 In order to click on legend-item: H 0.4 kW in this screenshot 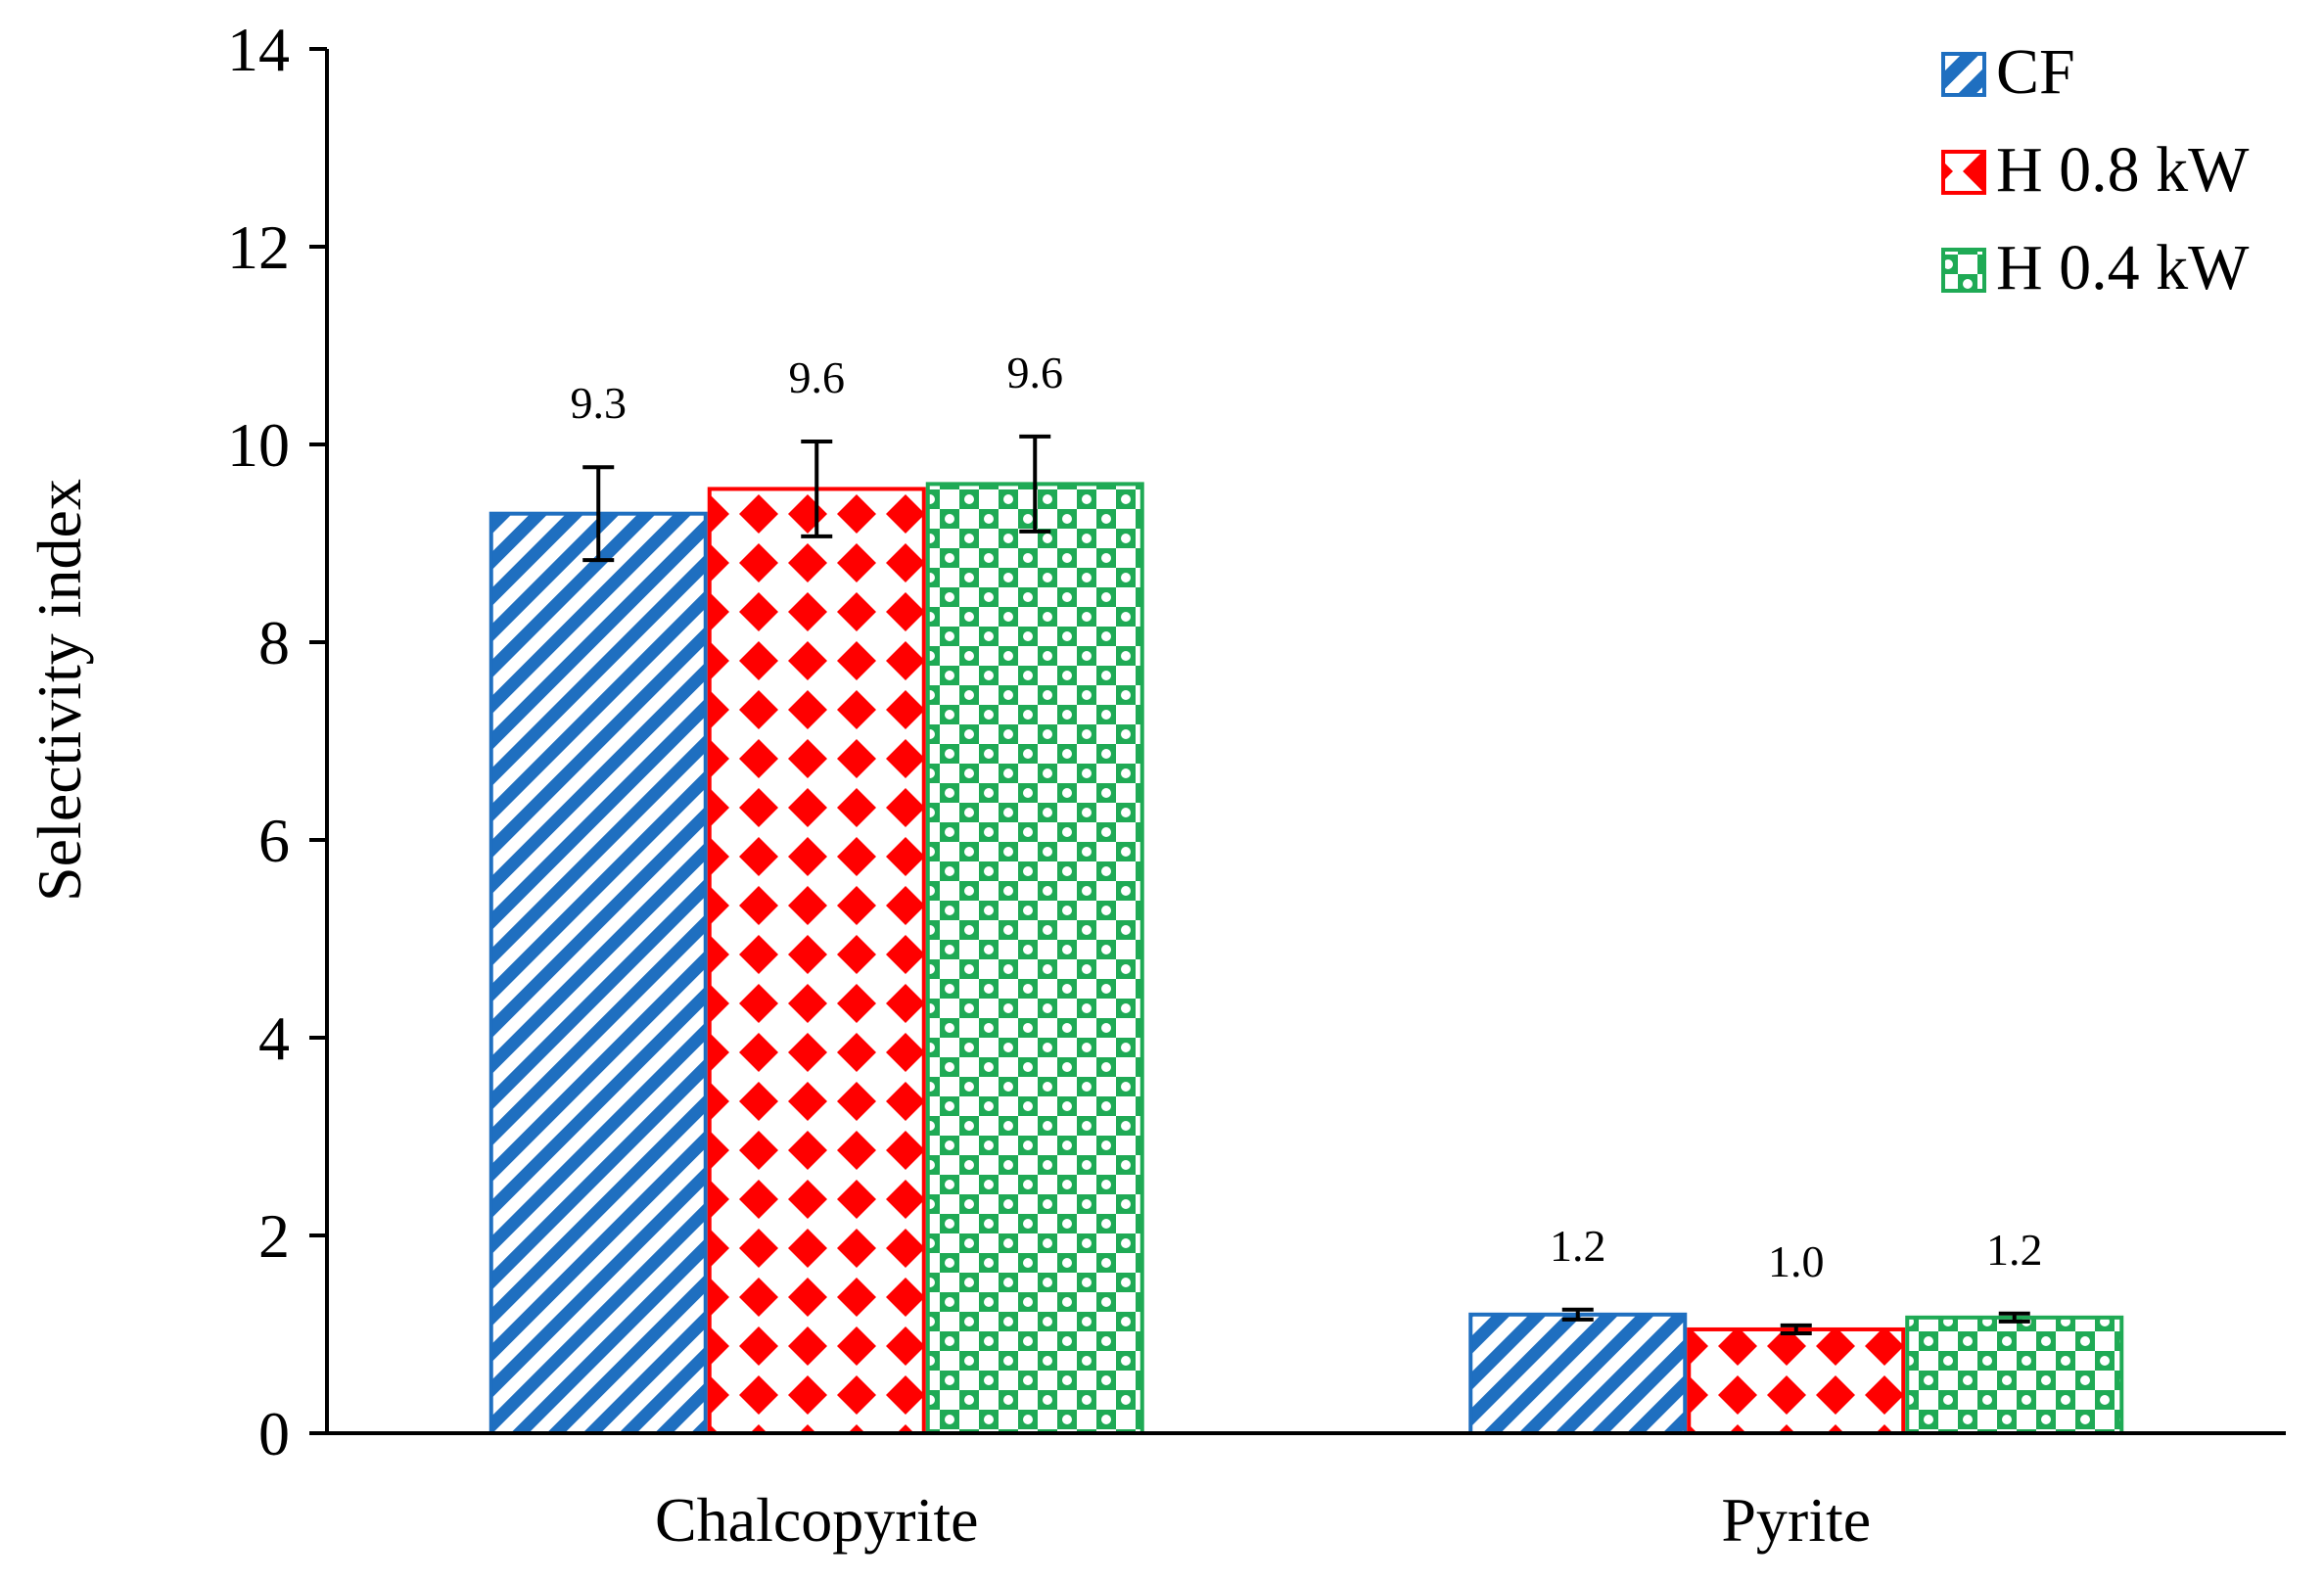, I will do `click(2095, 267)`.